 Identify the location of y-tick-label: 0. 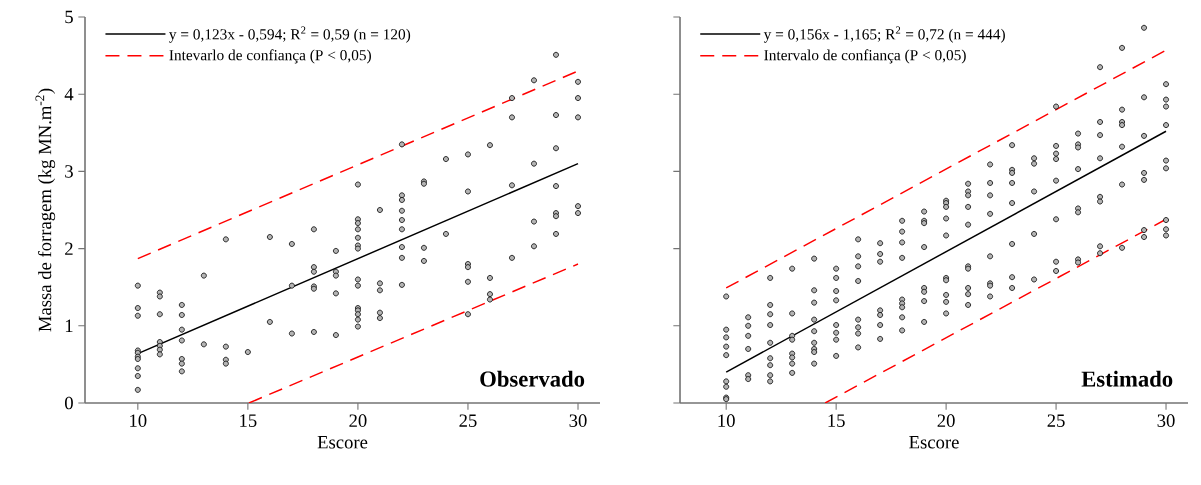
(69, 403).